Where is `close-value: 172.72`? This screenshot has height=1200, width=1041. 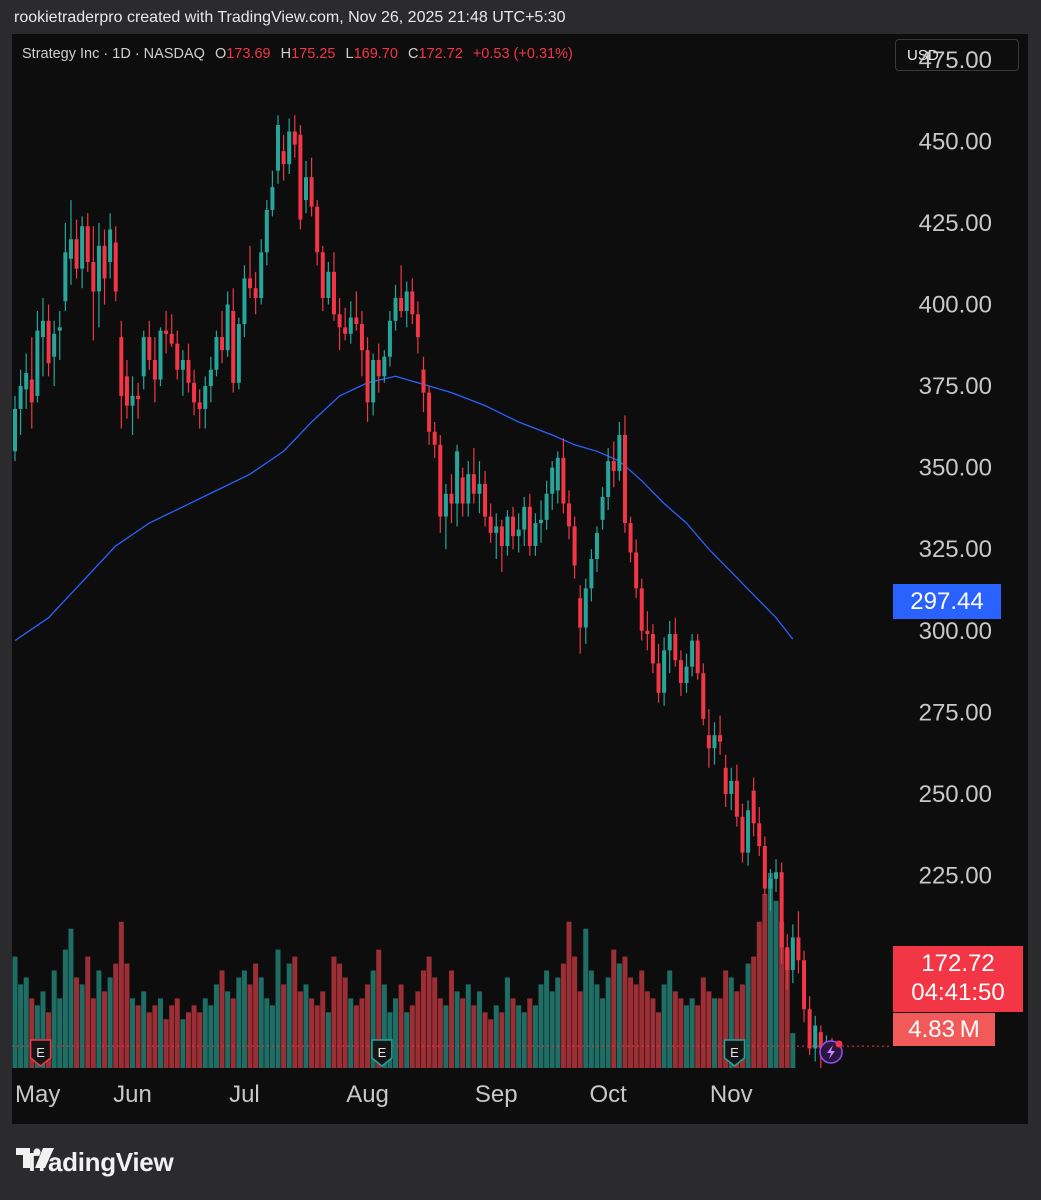
close-value: 172.72 is located at coordinates (440, 54).